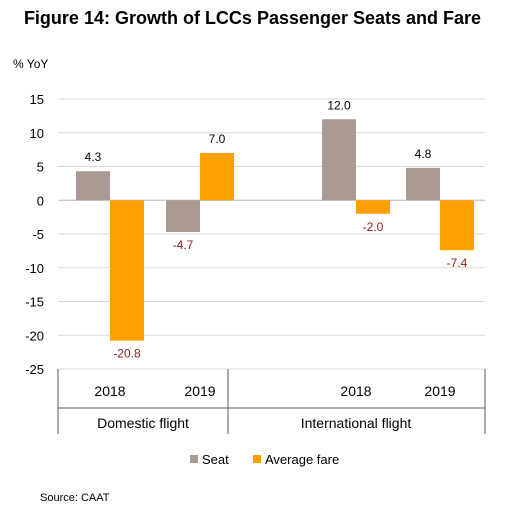  I want to click on y-tick-label: -15, so click(34, 302).